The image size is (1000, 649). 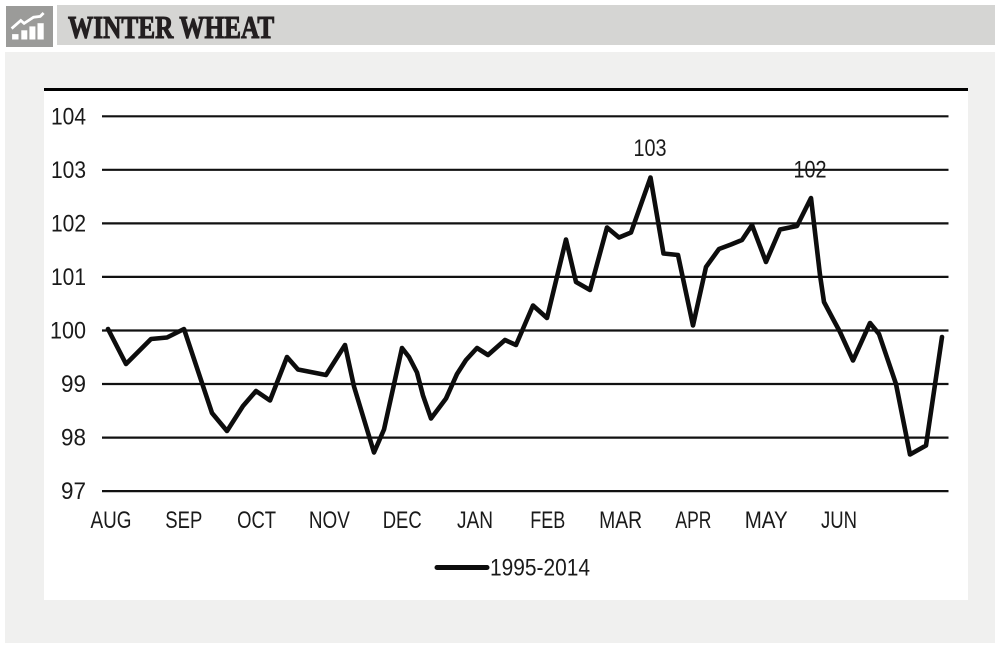 I want to click on svg-text: 1995-2014, so click(x=540, y=568).